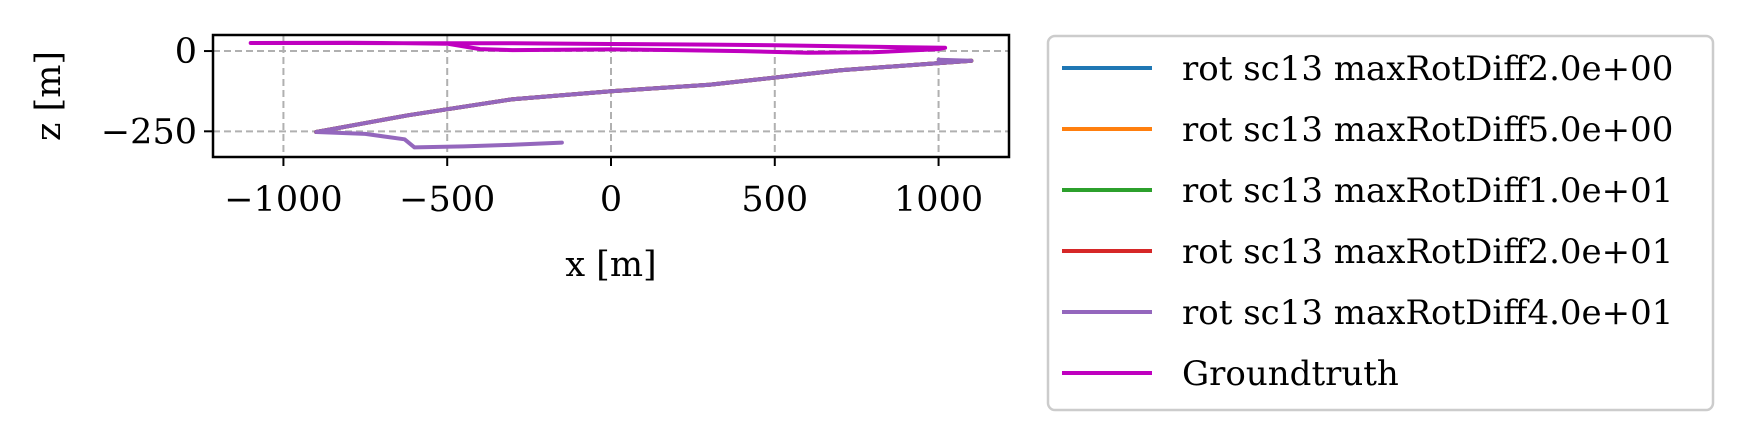  I want to click on legend-label: rot sc13 maxRotDiff2.0e+00, so click(1427, 69).